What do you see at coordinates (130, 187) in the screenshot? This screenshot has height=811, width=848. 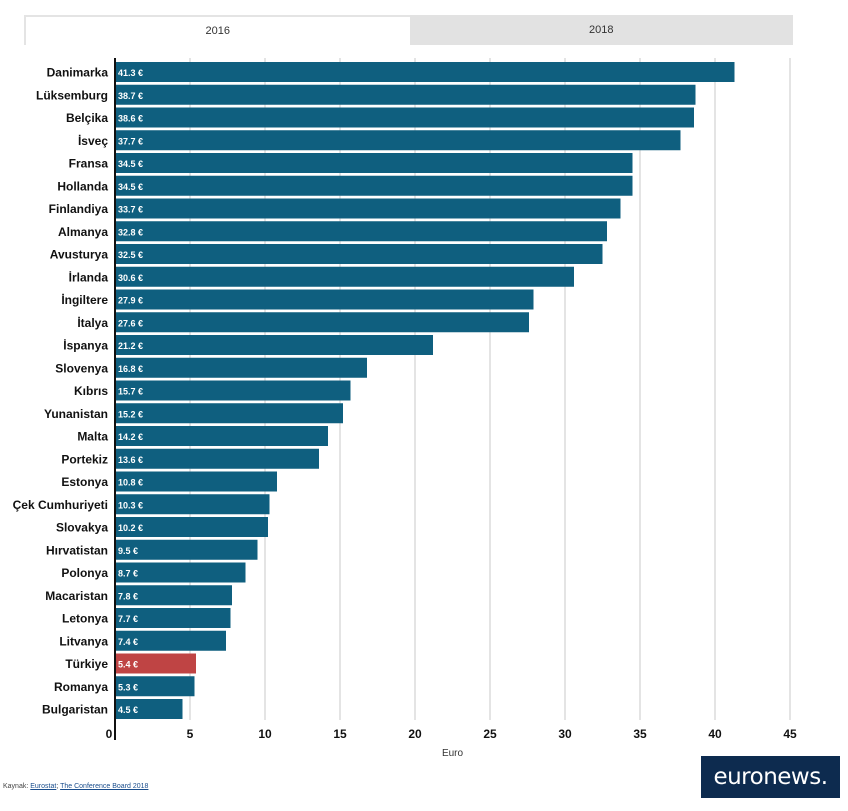 I see `value-label-5: 34.5 €` at bounding box center [130, 187].